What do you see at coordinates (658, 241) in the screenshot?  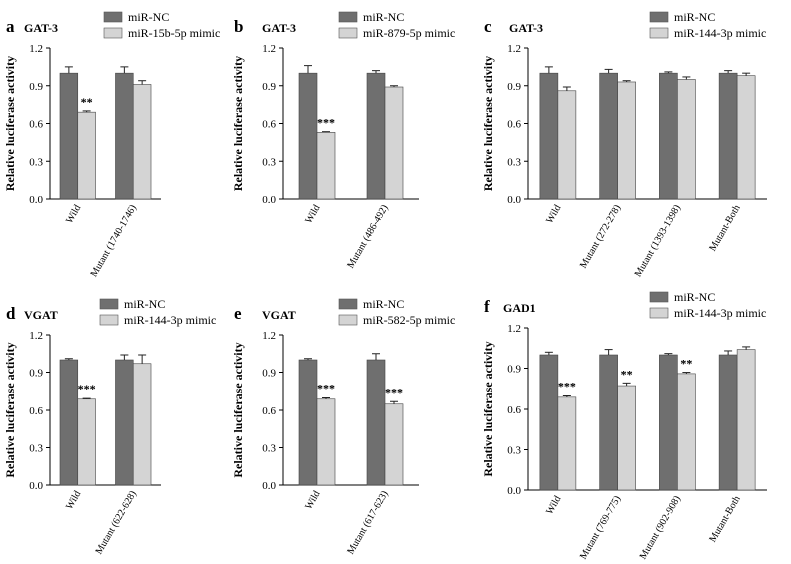 I see `x-tick-label: Mutant (1393-1398)` at bounding box center [658, 241].